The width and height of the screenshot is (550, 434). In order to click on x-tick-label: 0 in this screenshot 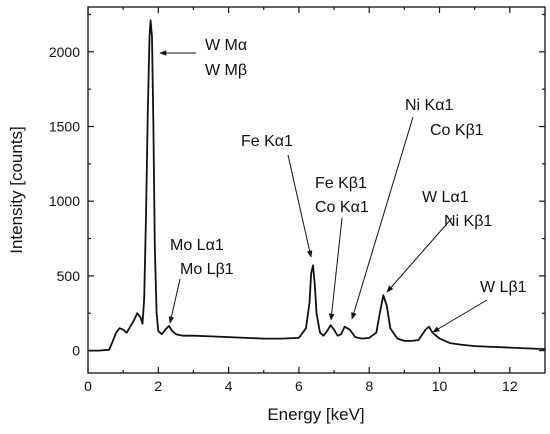, I will do `click(88, 386)`.